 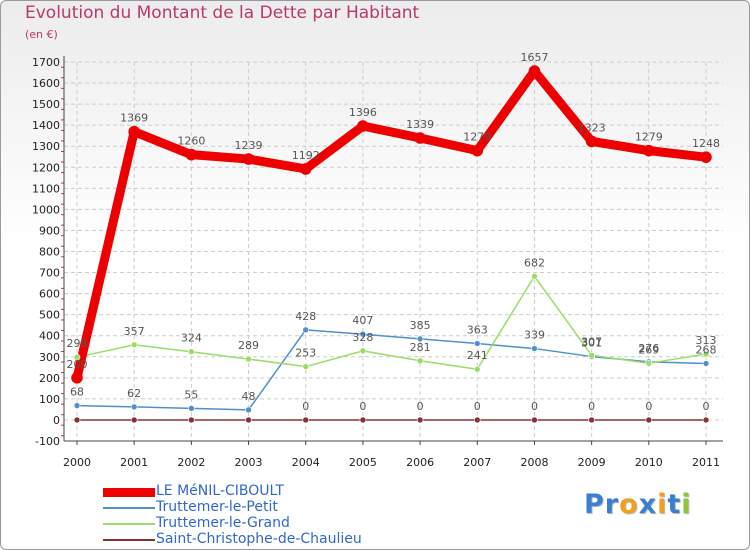 What do you see at coordinates (249, 462) in the screenshot?
I see `x-tick-label: 2003` at bounding box center [249, 462].